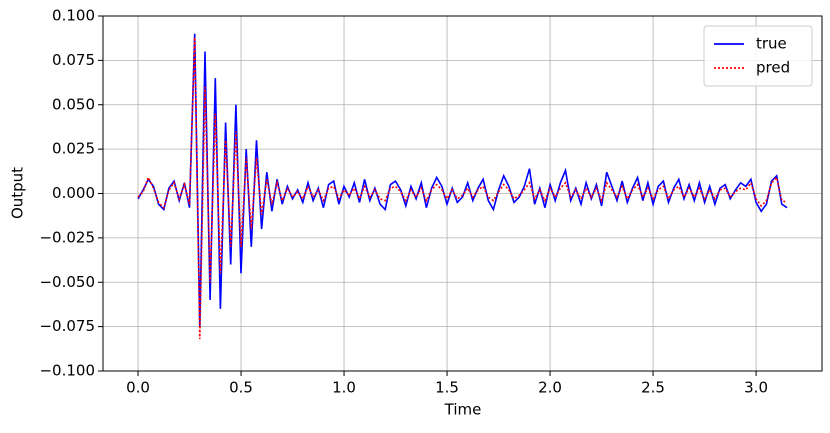 This screenshot has width=830, height=433. Describe the element at coordinates (73, 104) in the screenshot. I see `y-tick-label: 0.050` at that location.